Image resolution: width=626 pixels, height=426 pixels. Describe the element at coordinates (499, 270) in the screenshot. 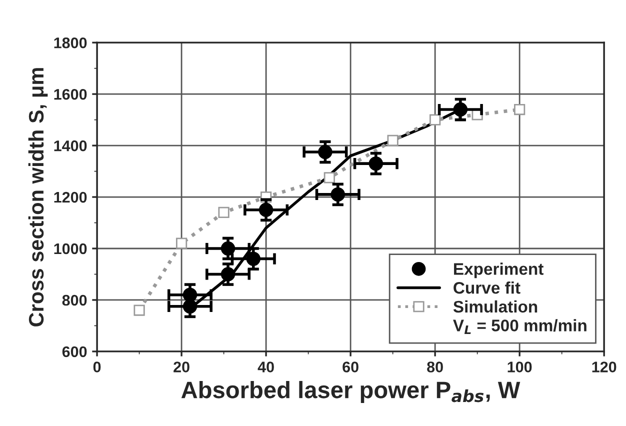

I see `legend-label: Experiment` at that location.